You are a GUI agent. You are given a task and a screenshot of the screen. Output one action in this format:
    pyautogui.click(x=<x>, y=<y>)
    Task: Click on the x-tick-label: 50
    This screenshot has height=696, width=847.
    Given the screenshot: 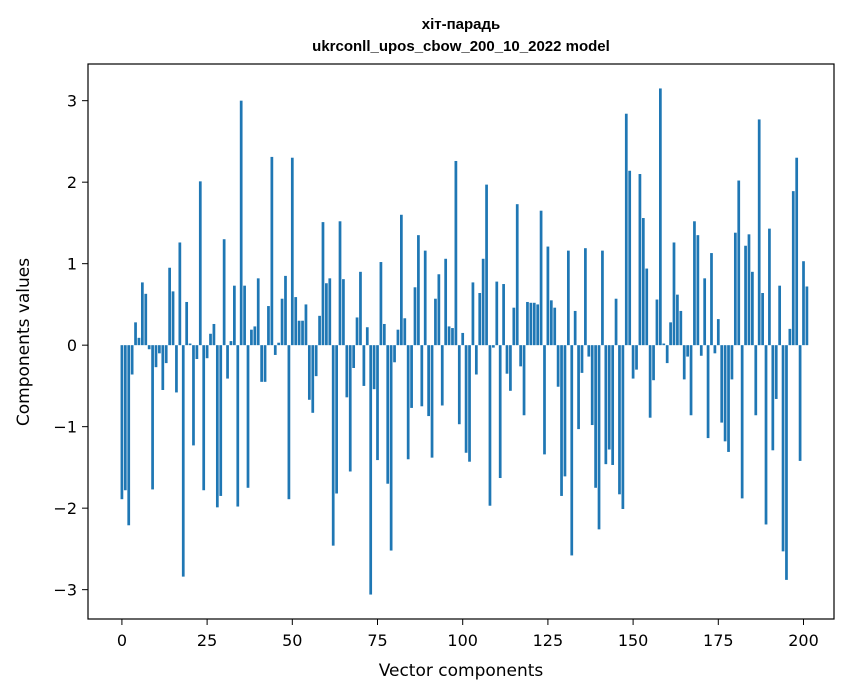 What is the action you would take?
    pyautogui.click(x=292, y=640)
    